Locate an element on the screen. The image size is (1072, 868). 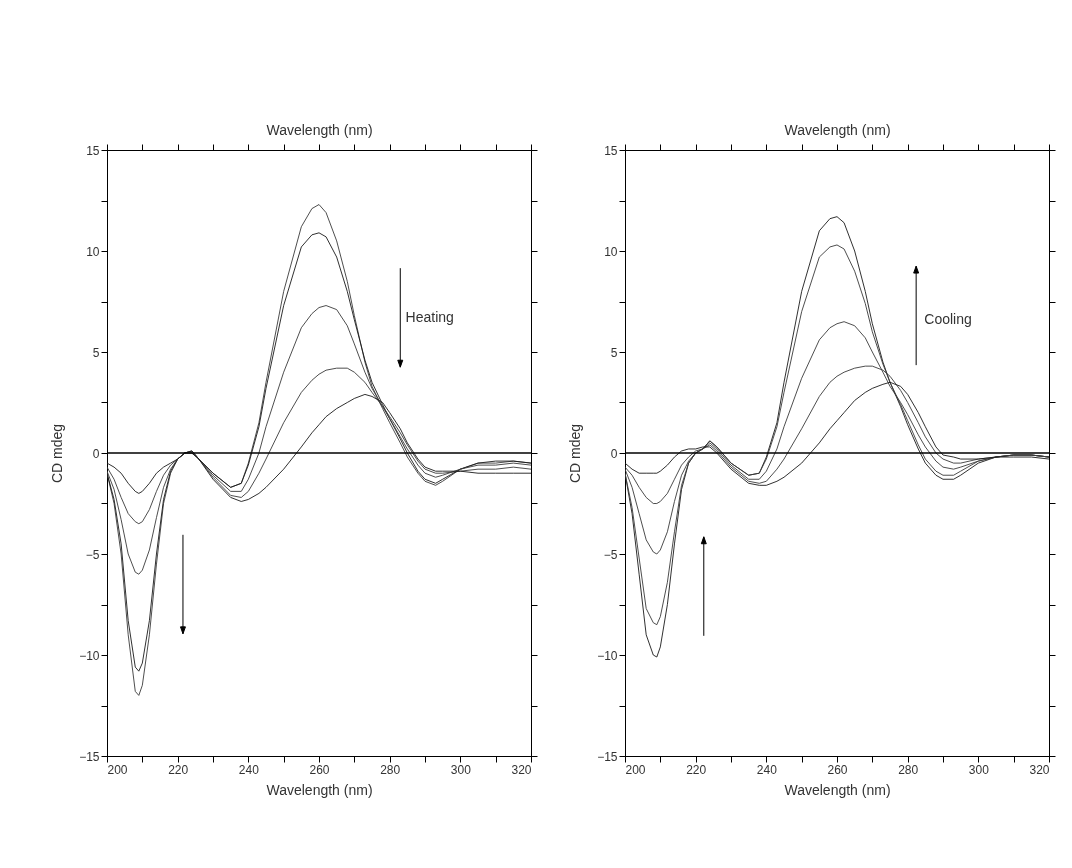
annotation: Heating is located at coordinates (429, 316).